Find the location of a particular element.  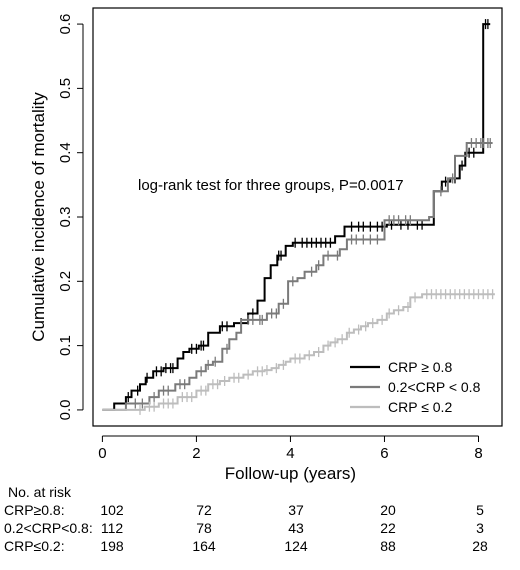

x-tick-label: 8 is located at coordinates (478, 453).